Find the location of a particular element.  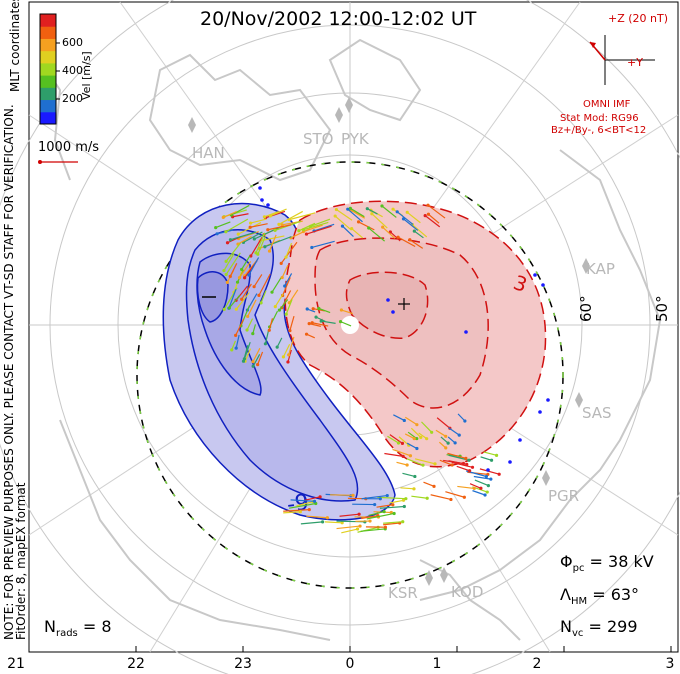

velocity-colorbar is located at coordinates (48, 69).